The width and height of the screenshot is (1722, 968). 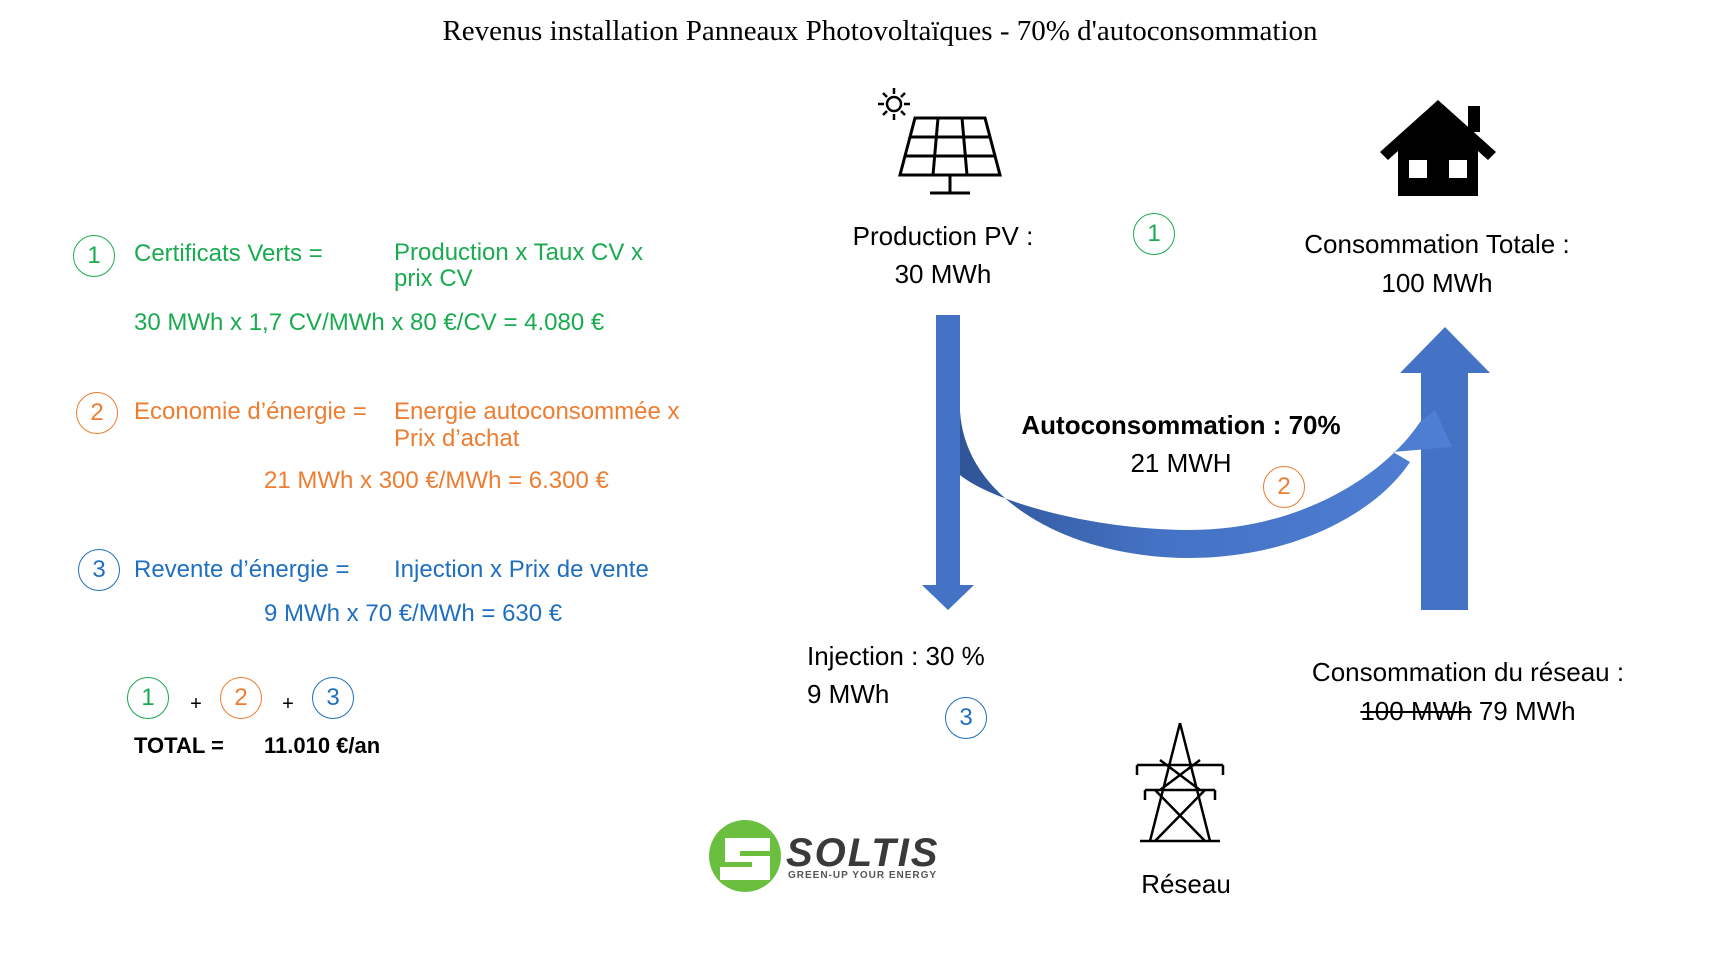 What do you see at coordinates (1438, 148) in the screenshot?
I see `house-icon` at bounding box center [1438, 148].